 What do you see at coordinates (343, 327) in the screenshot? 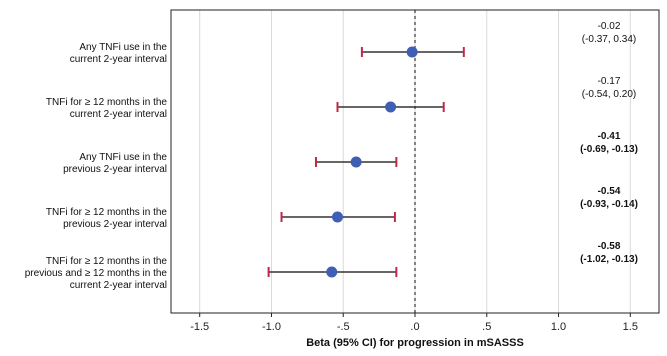
I see `x-tick-label: -.5` at bounding box center [343, 327].